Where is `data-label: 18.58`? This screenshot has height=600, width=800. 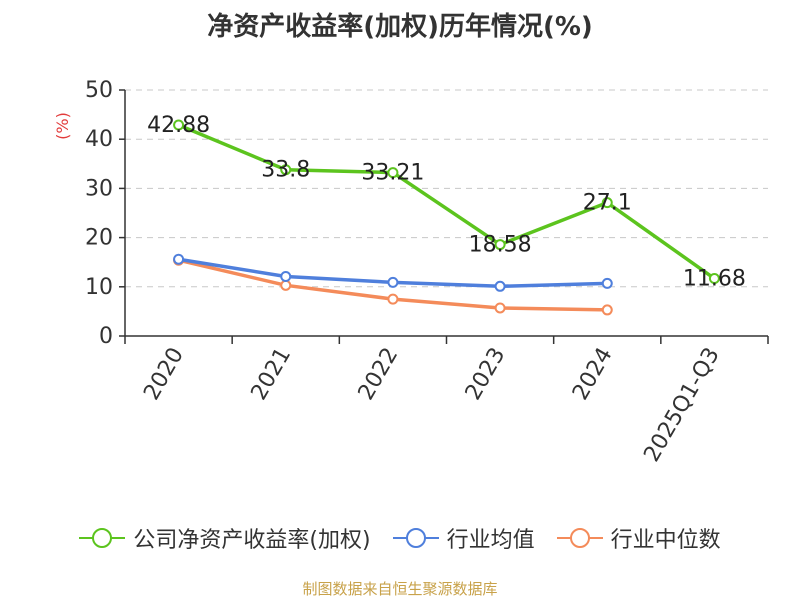 data-label: 18.58 is located at coordinates (500, 245).